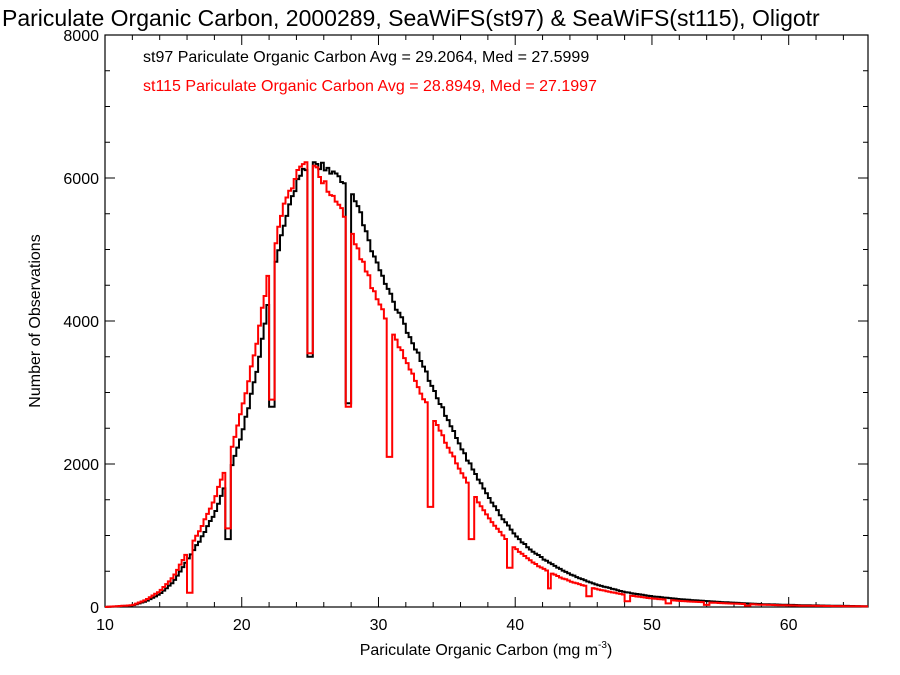 The width and height of the screenshot is (900, 675). I want to click on x-tick-label: 20, so click(242, 625).